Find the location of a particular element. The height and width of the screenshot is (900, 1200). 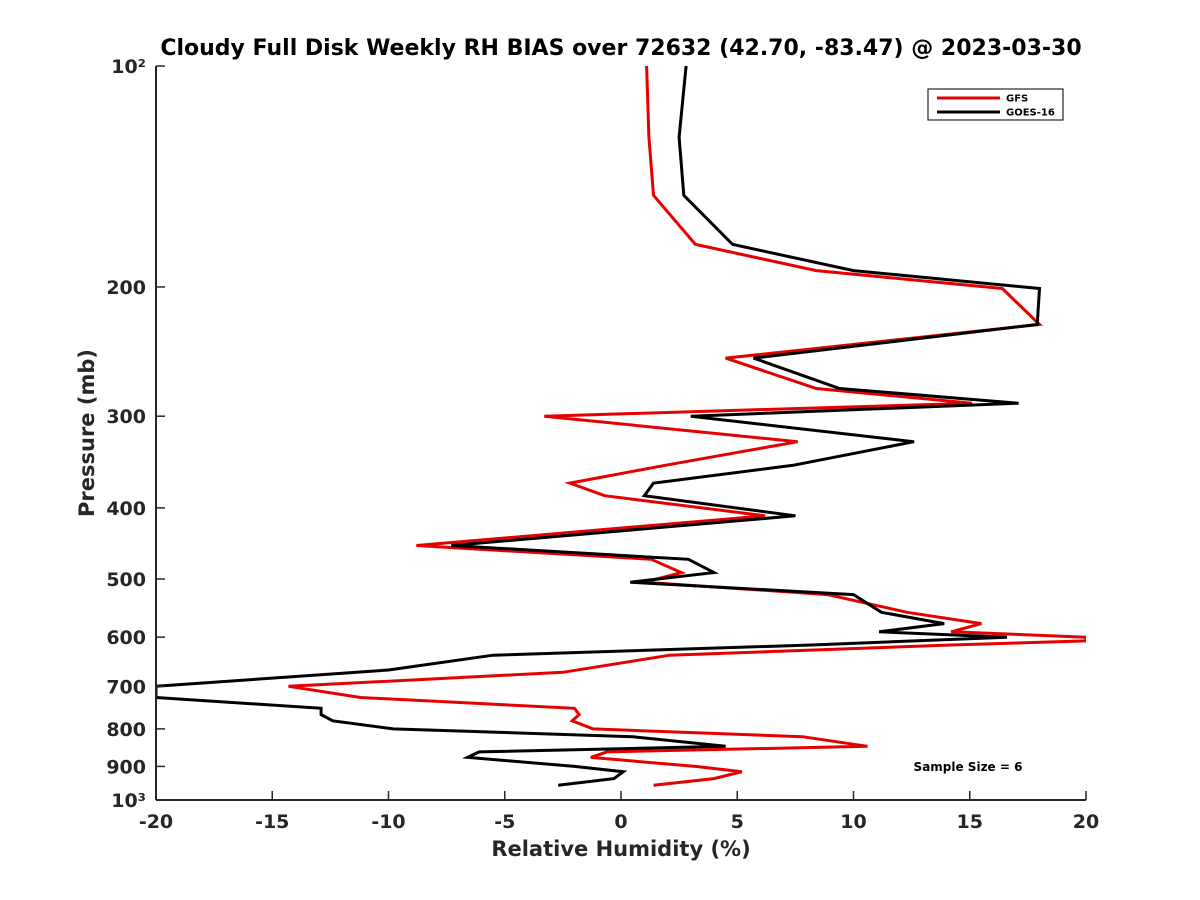

x-tick-label: -15 is located at coordinates (272, 822).